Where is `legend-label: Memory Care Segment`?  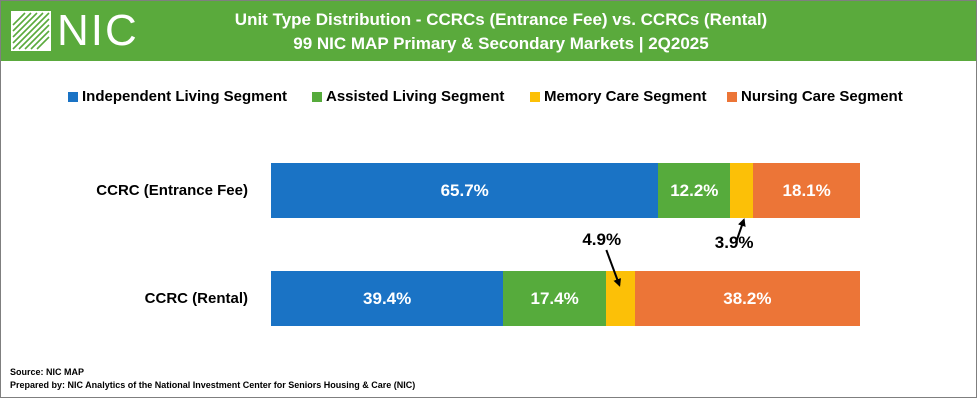
legend-label: Memory Care Segment is located at coordinates (625, 96).